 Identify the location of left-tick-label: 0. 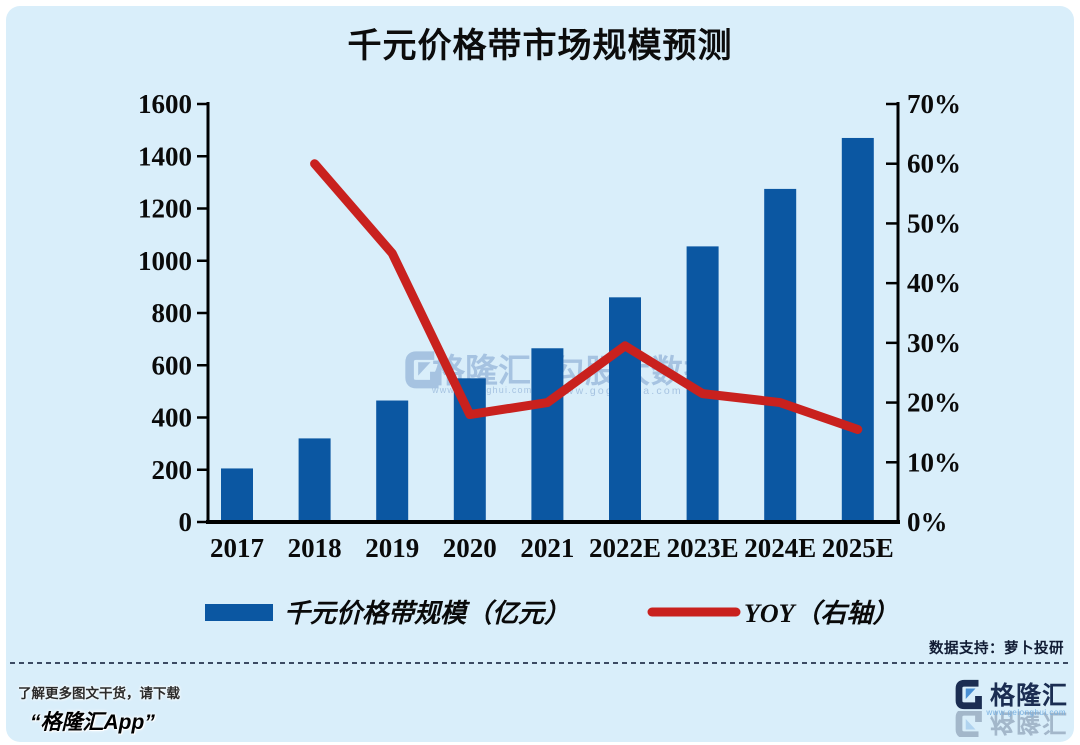
(186, 522).